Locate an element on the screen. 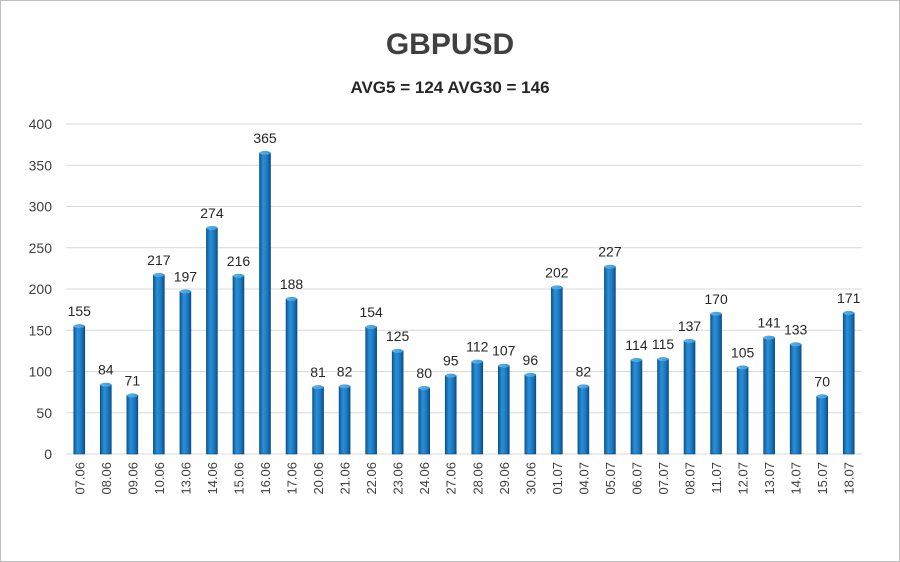 The height and width of the screenshot is (562, 900). x-tick-label: 27.06 is located at coordinates (451, 478).